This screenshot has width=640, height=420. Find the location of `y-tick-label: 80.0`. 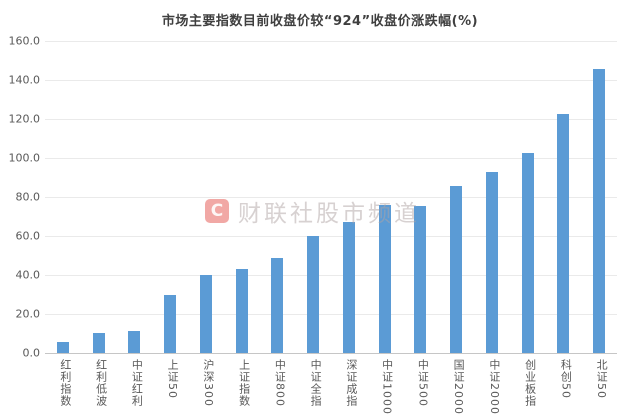

y-tick-label: 80.0 is located at coordinates (28, 197).